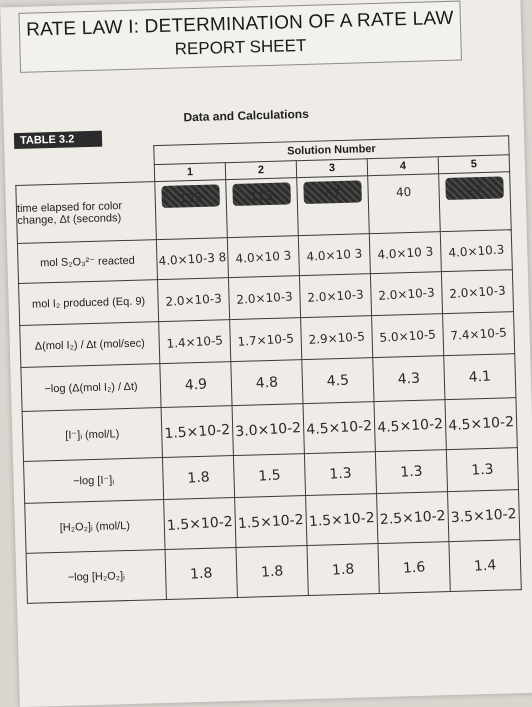 This screenshot has height=707, width=532. I want to click on solution-number: 4, so click(403, 166).